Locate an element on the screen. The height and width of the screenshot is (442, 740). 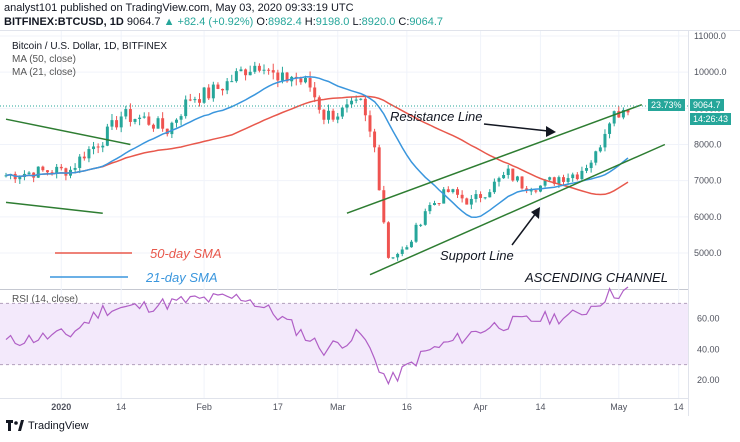
sma21-label: 21-day SMA is located at coordinates (182, 277).